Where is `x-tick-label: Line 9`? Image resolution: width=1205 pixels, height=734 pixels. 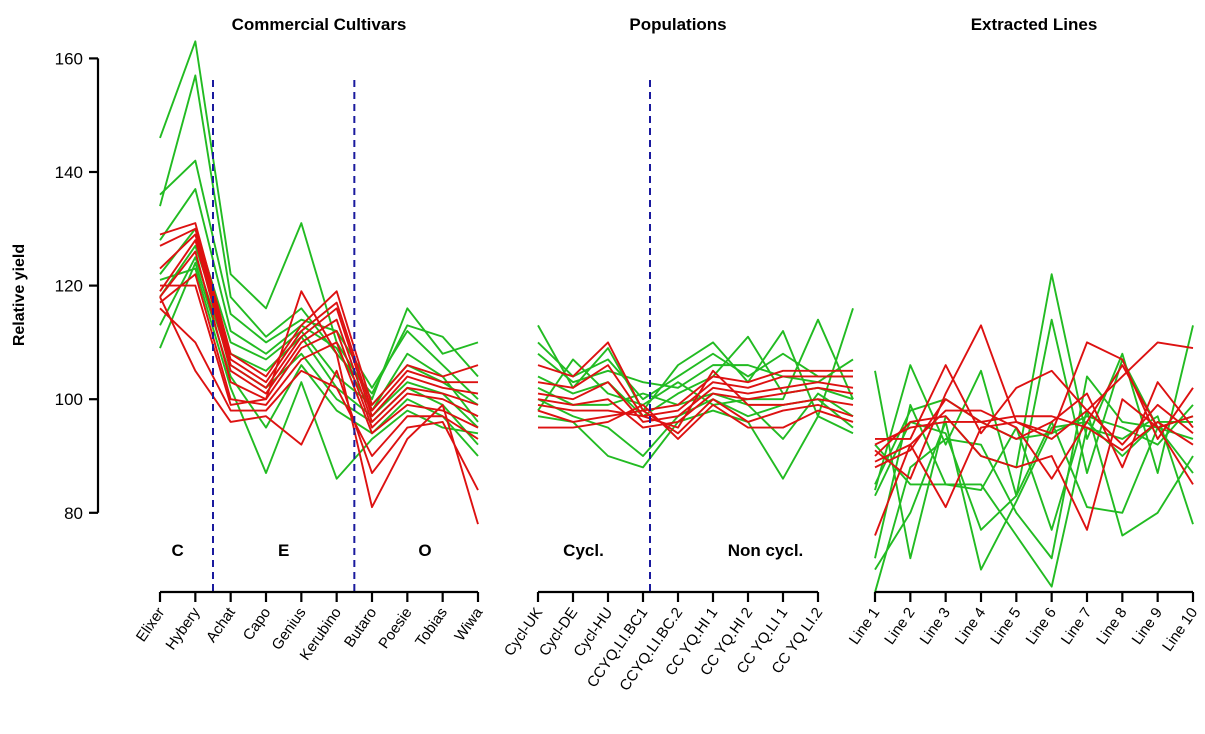
x-tick-label: Line 9 is located at coordinates (1147, 626).